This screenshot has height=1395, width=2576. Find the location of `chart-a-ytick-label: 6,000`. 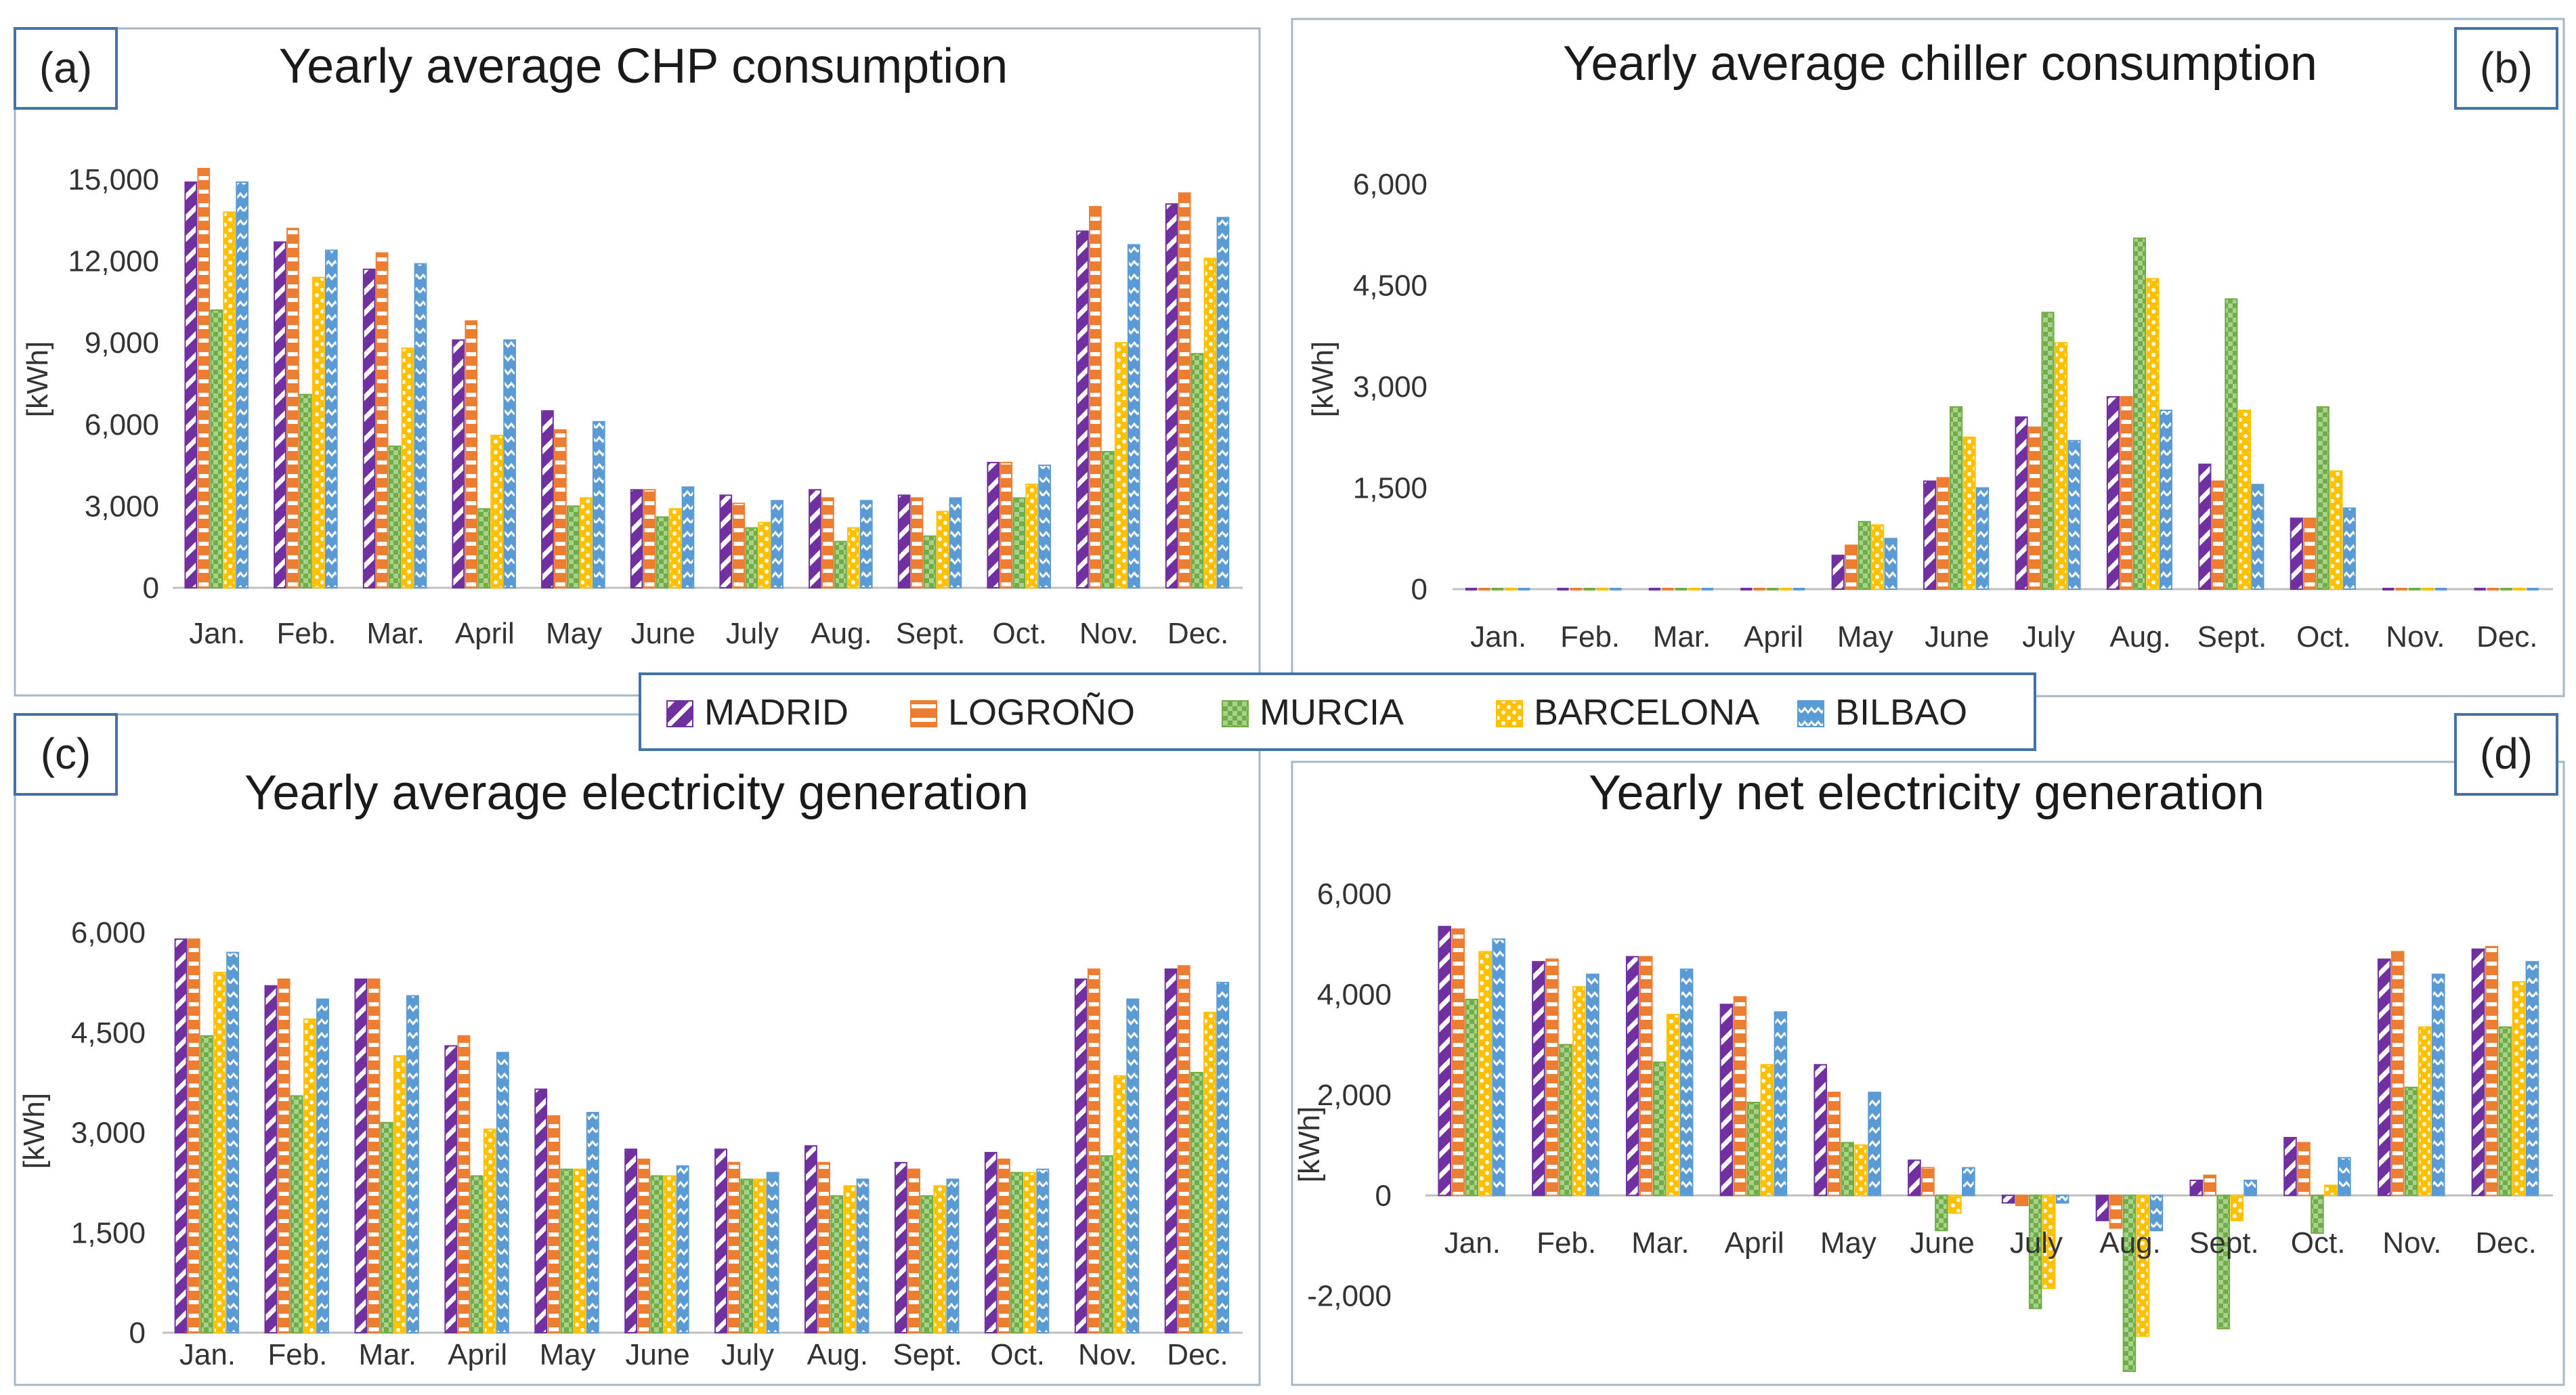

chart-a-ytick-label: 6,000 is located at coordinates (122, 425).